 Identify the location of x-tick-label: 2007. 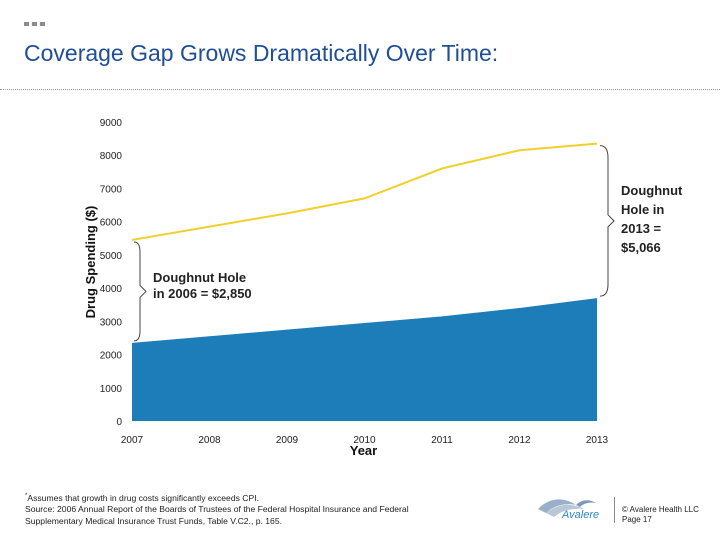
(132, 440).